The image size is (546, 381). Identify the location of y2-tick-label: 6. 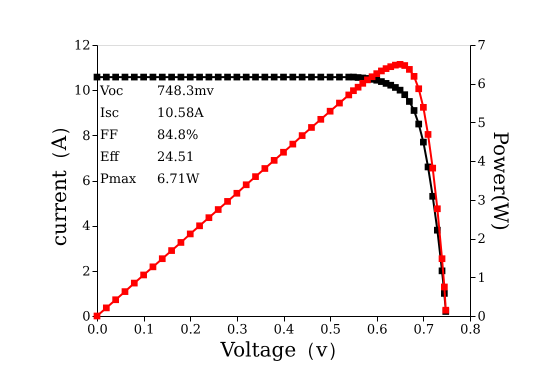
(482, 84).